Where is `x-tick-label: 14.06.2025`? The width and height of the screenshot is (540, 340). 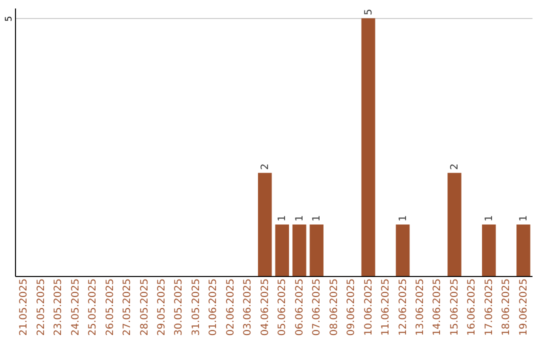
x-tick-label: 14.06.2025 is located at coordinates (438, 307).